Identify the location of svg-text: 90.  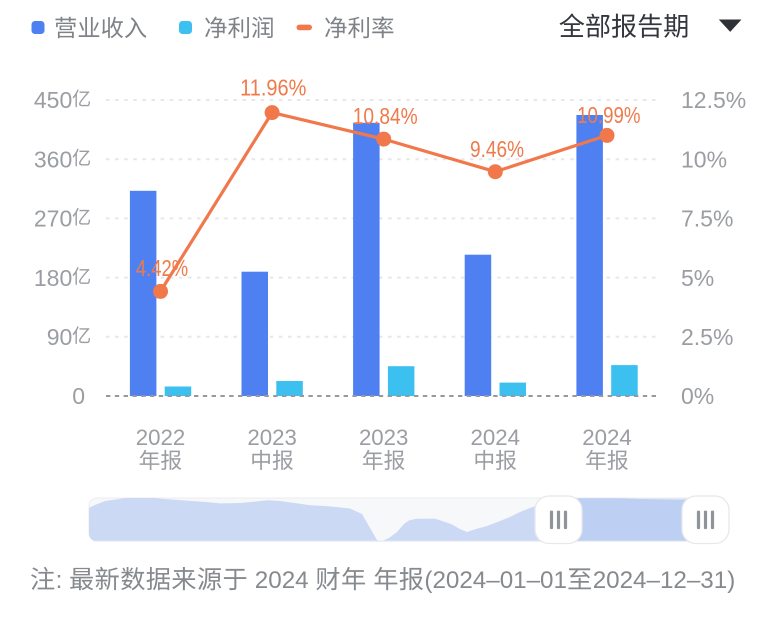
(60, 337).